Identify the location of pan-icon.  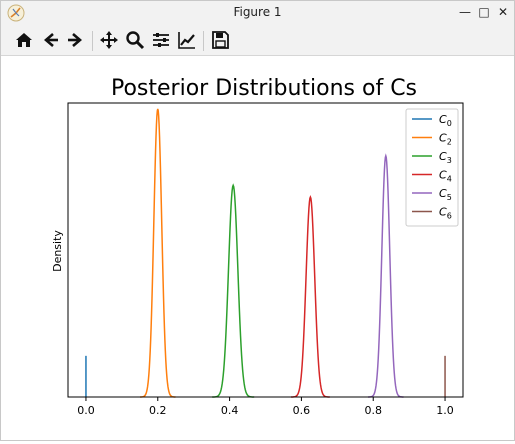
(109, 40).